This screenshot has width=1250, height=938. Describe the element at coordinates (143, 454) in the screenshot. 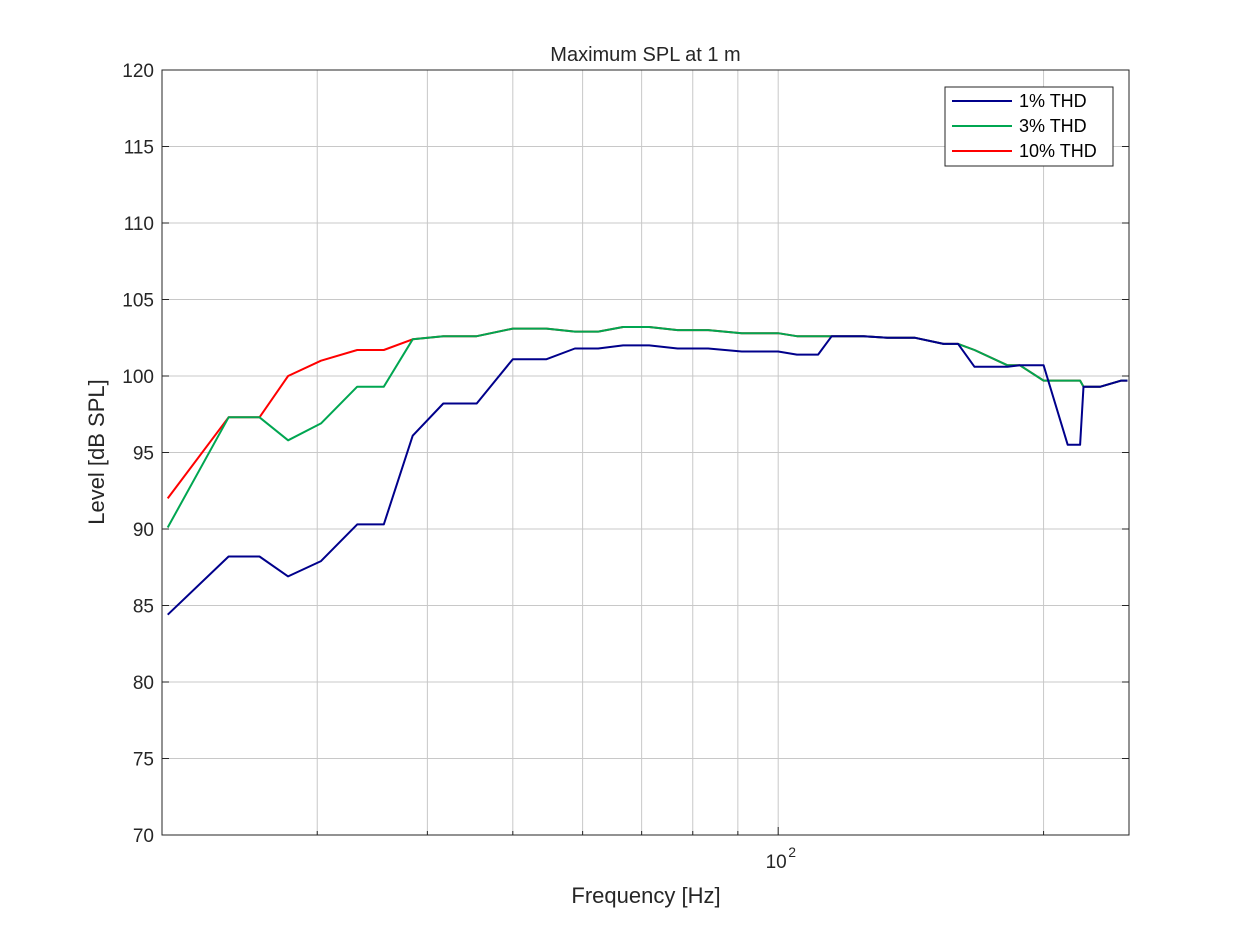

I see `y-tick-label: 95` at that location.